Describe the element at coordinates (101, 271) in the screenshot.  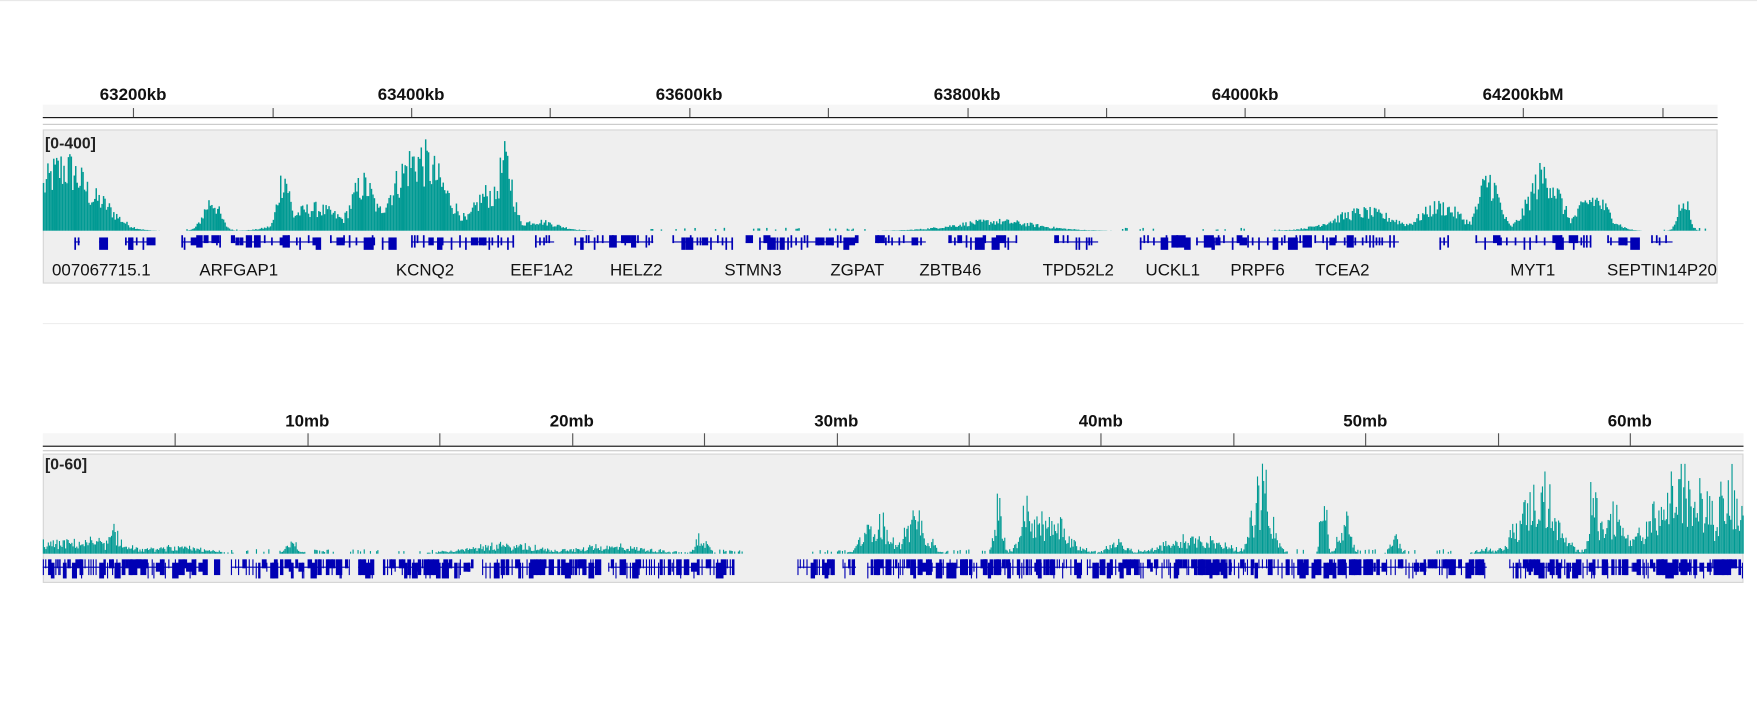
I see `gene-label: 007067715.1` at that location.